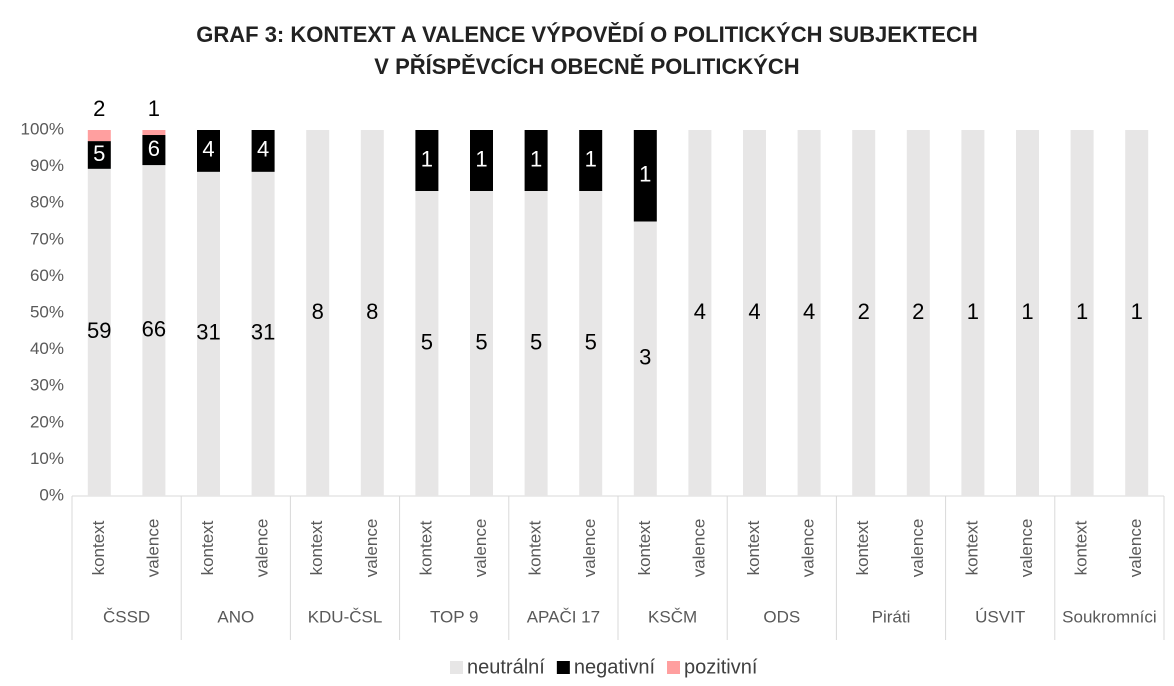 The width and height of the screenshot is (1174, 686). What do you see at coordinates (672, 616) in the screenshot?
I see `group-label: KSČM` at bounding box center [672, 616].